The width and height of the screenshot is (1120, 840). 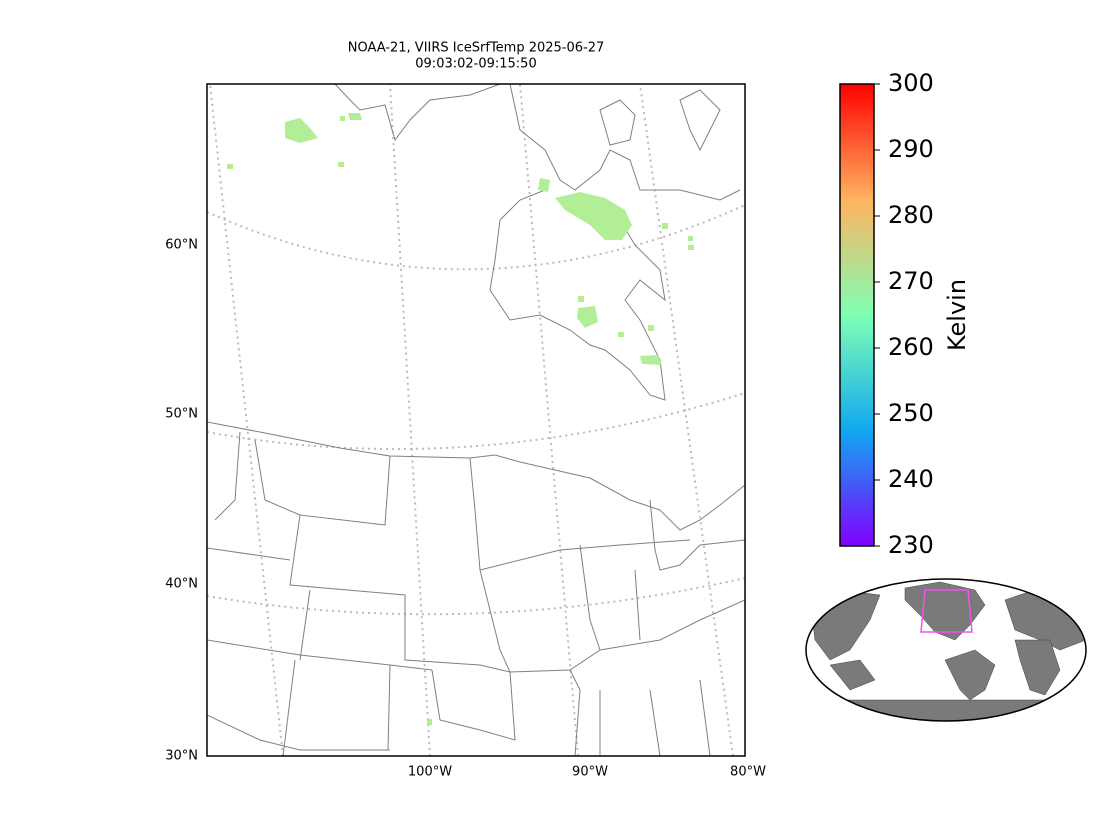 What do you see at coordinates (911, 347) in the screenshot?
I see `colorbar-tick-label: 260` at bounding box center [911, 347].